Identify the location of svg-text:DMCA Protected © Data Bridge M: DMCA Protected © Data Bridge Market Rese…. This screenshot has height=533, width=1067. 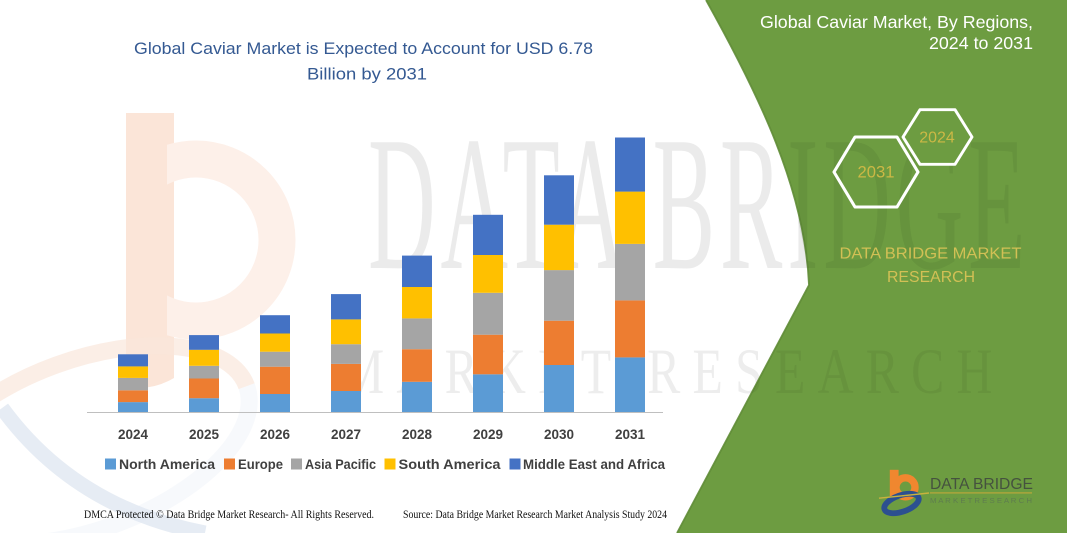
(229, 514).